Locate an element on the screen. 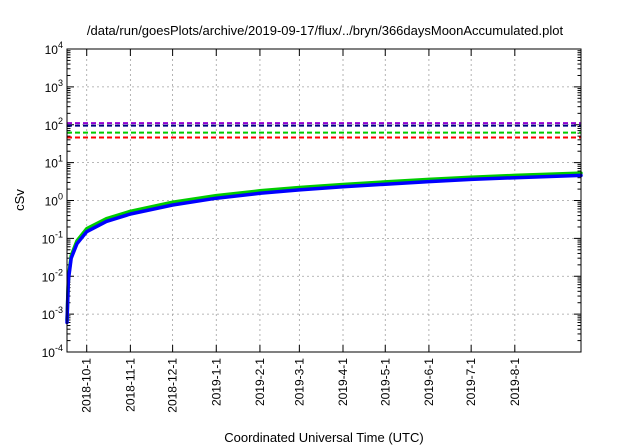  x-tick-label: 2019-1-1 is located at coordinates (216, 382).